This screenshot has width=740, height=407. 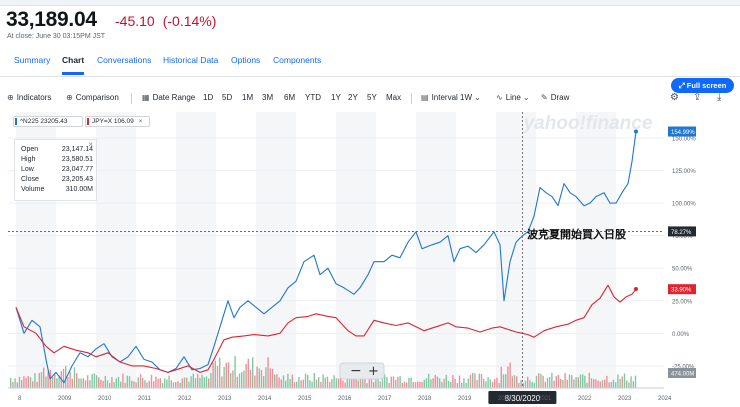 What do you see at coordinates (356, 371) in the screenshot?
I see `zoom-out-button: −` at bounding box center [356, 371].